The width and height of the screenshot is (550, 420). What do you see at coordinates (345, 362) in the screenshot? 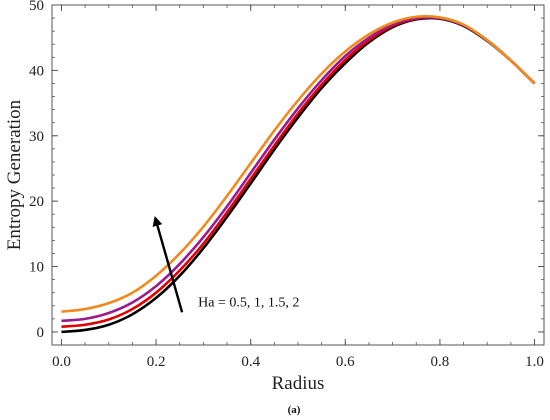
I see `x-tick-label: 0.6` at bounding box center [345, 362].